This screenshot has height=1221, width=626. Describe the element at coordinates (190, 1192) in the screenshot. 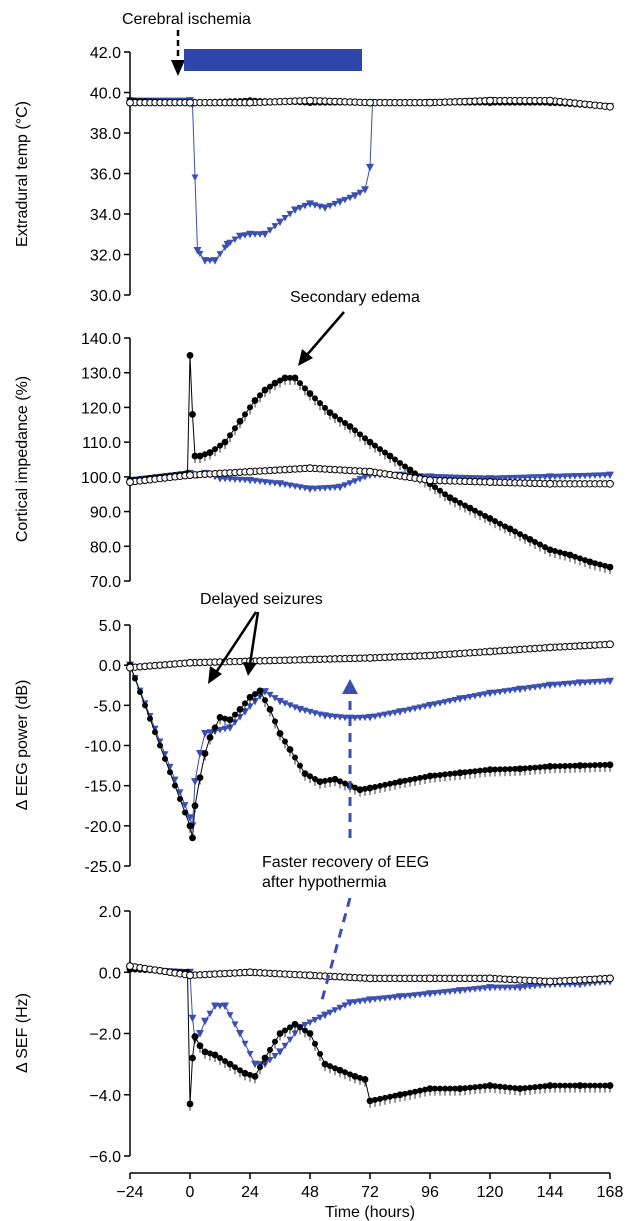

I see `x-tick-label: 0` at that location.